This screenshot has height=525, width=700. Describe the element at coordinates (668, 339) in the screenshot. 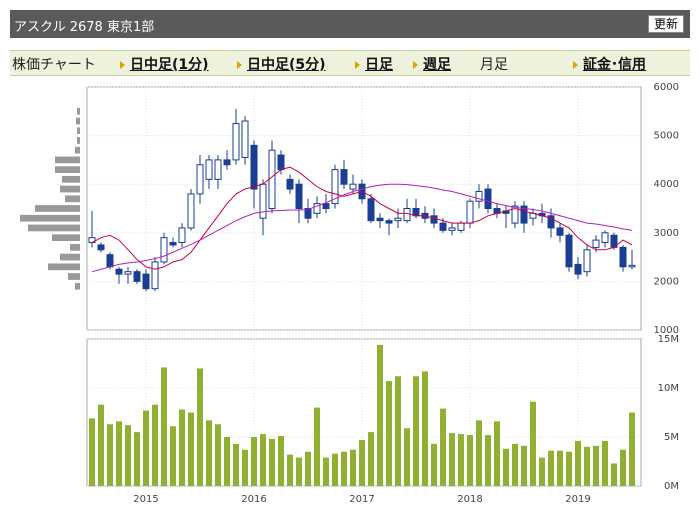

I see `y-tick-label: 15M` at that location.